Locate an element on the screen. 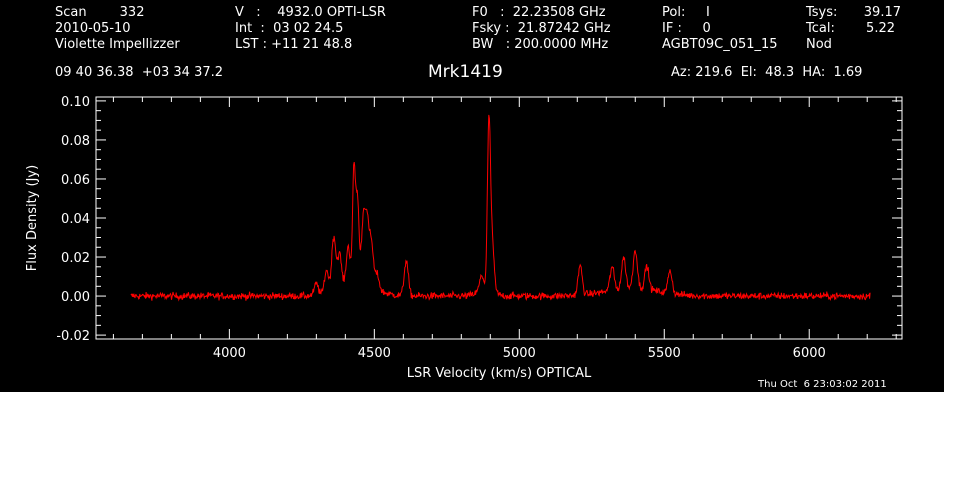 Image resolution: width=962 pixels, height=490 pixels. scan-label: Scan 332 is located at coordinates (100, 12).